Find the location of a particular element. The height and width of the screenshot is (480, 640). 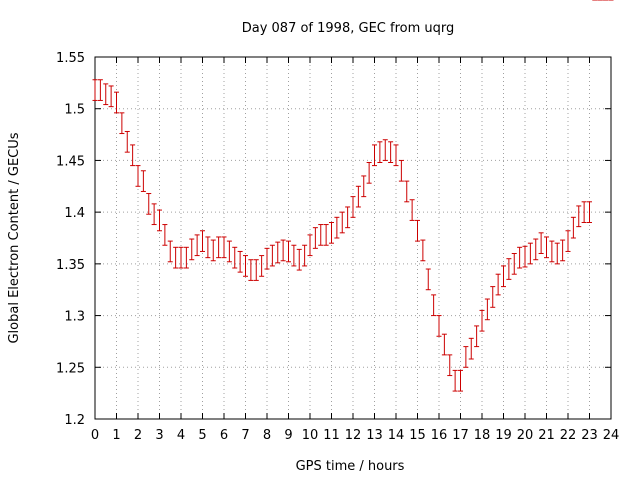

x-tick-label: 16 is located at coordinates (439, 435).